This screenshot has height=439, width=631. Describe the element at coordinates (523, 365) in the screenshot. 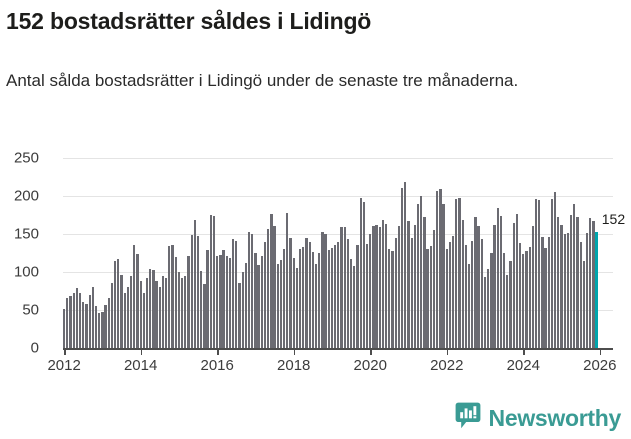

I see `x-axis-tick-label: 2024` at that location.